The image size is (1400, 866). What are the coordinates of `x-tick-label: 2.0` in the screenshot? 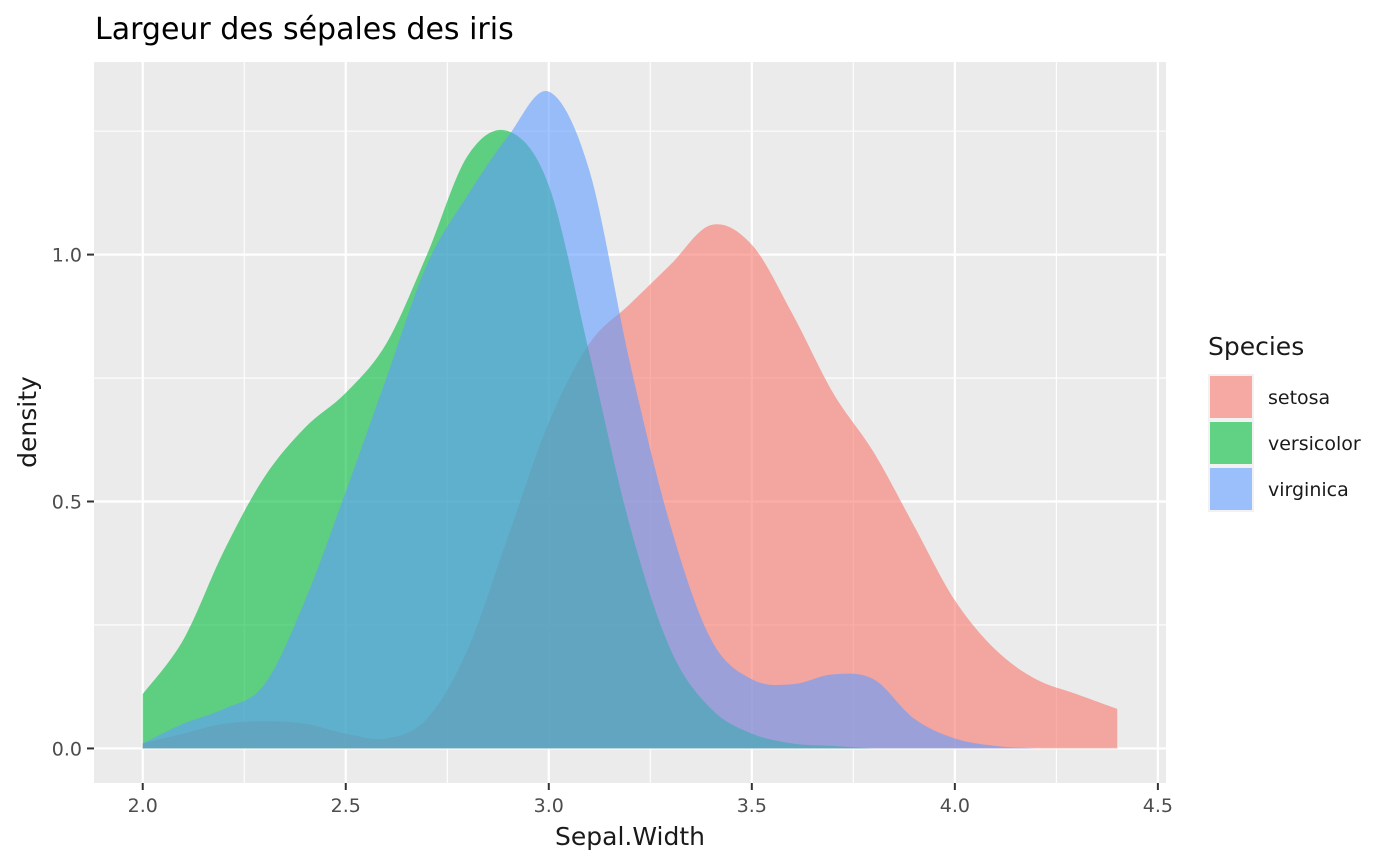 It's located at (143, 806).